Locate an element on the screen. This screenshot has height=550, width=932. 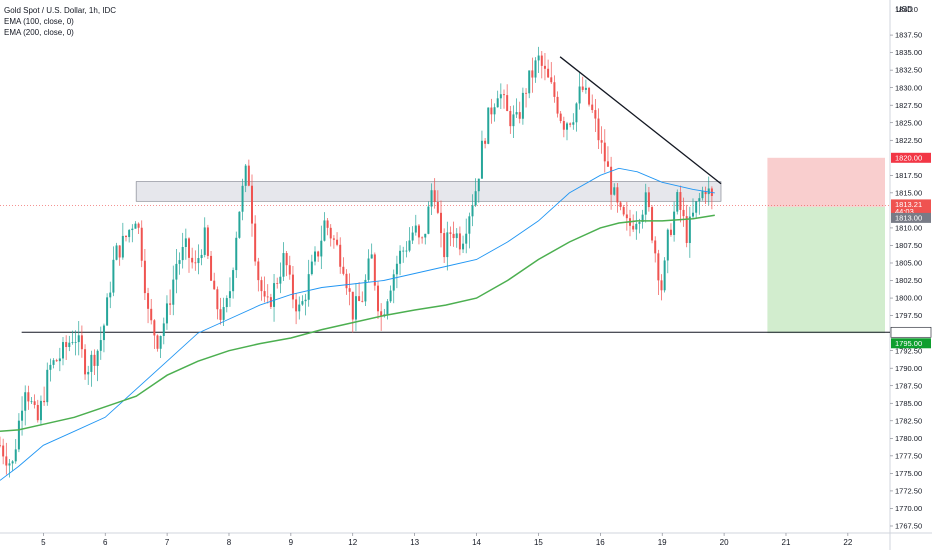
x-tick-label: 6 is located at coordinates (105, 542).